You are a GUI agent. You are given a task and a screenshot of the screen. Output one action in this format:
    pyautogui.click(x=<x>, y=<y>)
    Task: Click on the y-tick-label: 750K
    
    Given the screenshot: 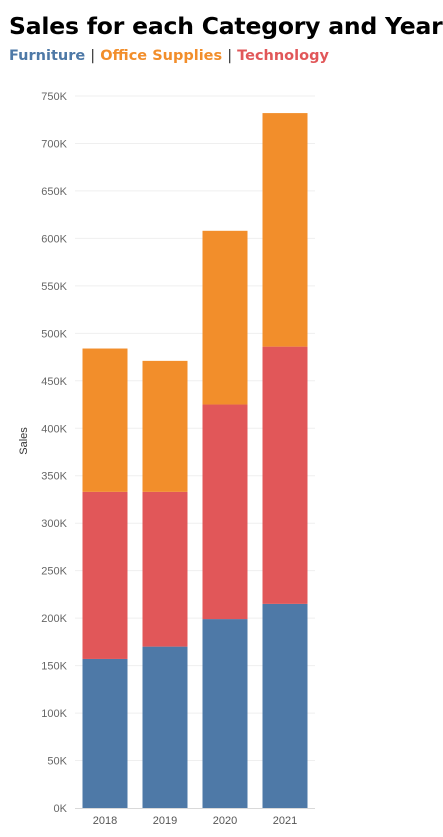 What is the action you would take?
    pyautogui.click(x=54, y=97)
    